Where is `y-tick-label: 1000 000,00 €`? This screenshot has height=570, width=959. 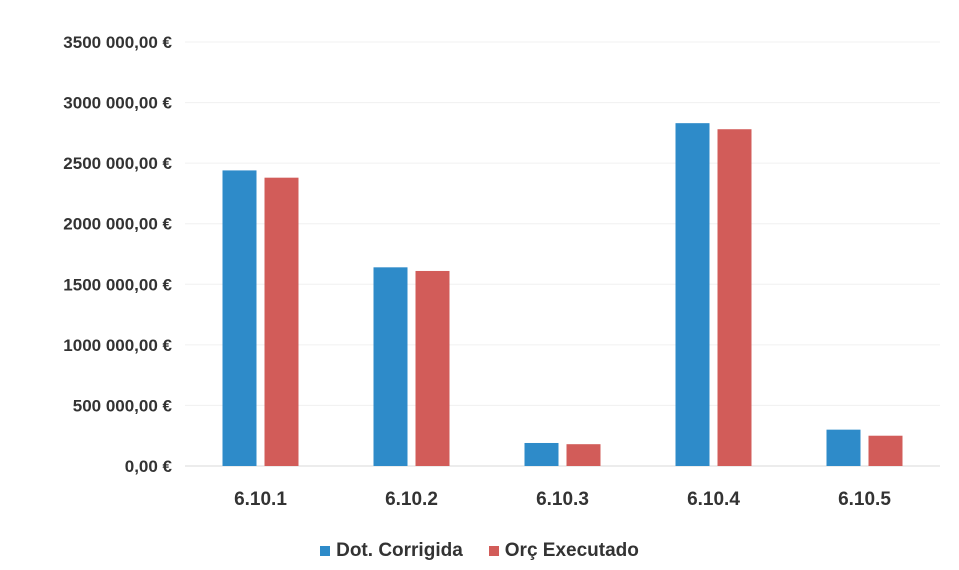
y-tick-label: 1000 000,00 € is located at coordinates (117, 345).